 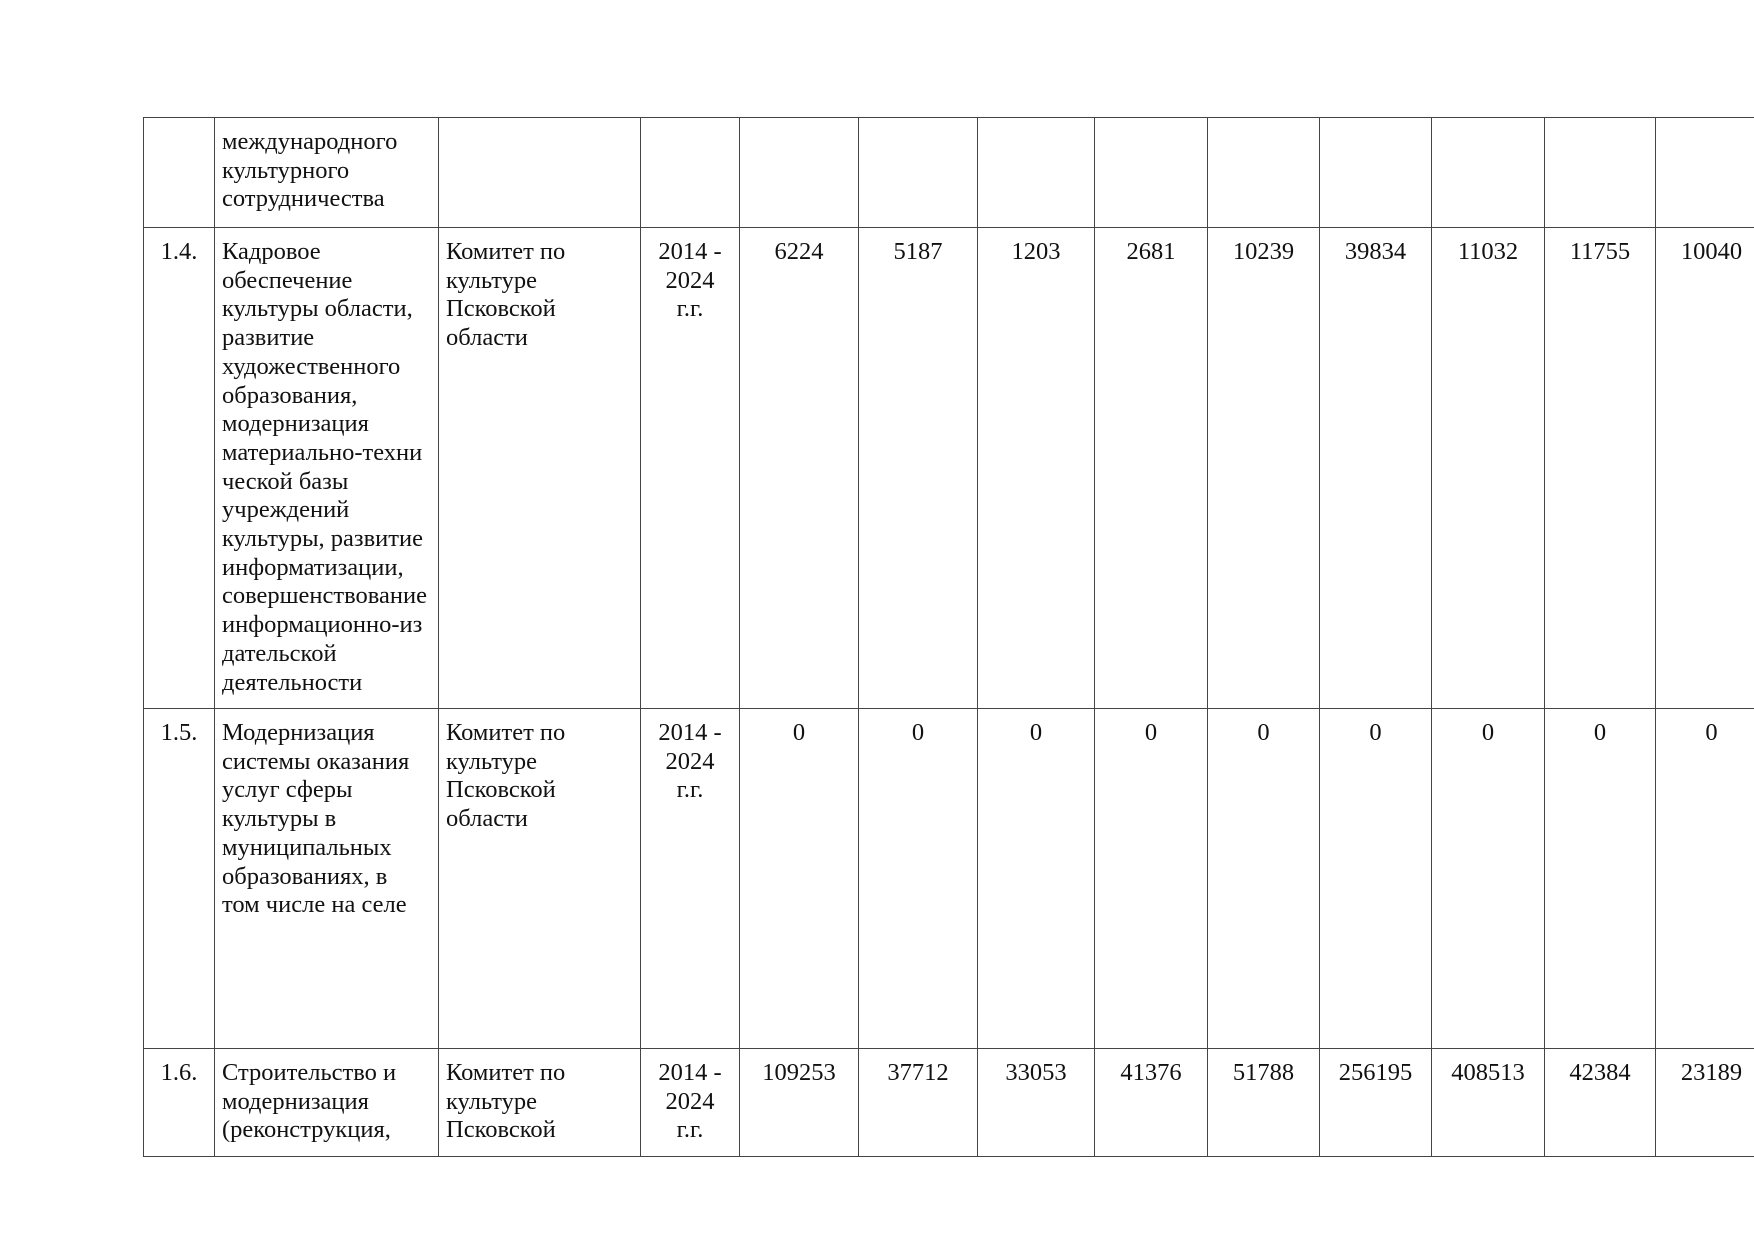 What do you see at coordinates (799, 251) in the screenshot?
I see `value-cell-text: 6224` at bounding box center [799, 251].